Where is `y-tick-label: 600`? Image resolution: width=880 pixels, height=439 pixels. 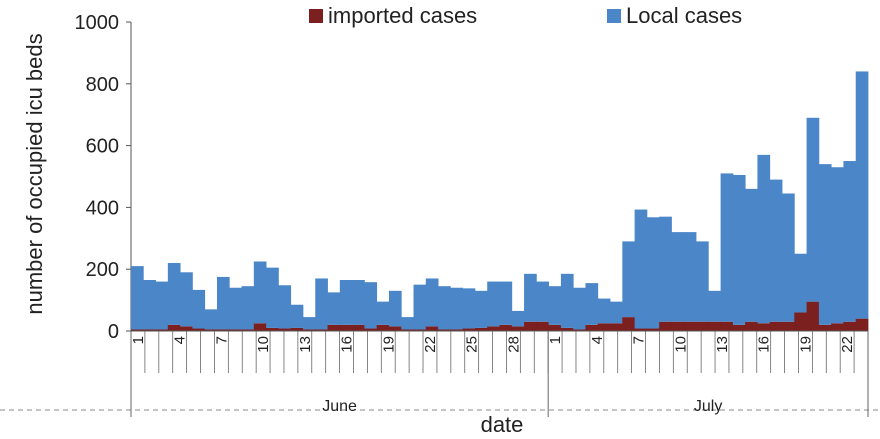
y-tick-label: 600 is located at coordinates (102, 147).